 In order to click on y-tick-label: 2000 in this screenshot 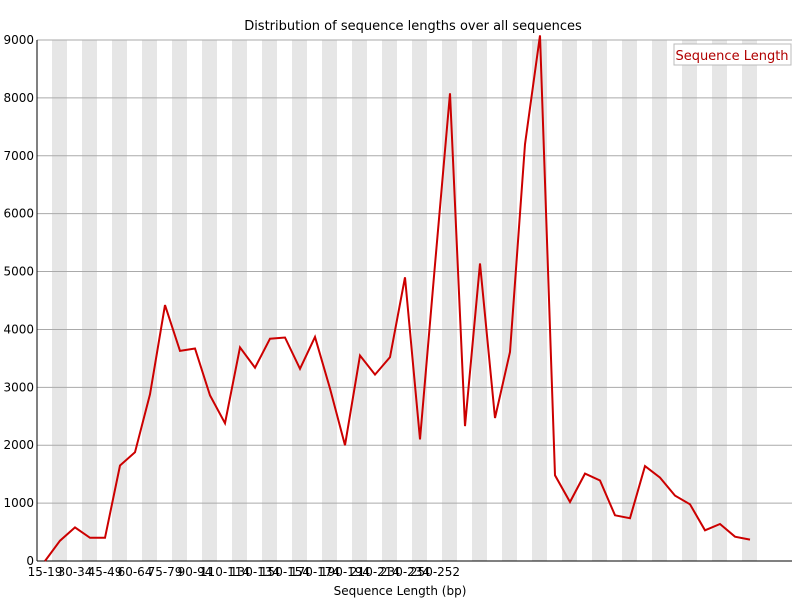, I will do `click(18, 445)`.